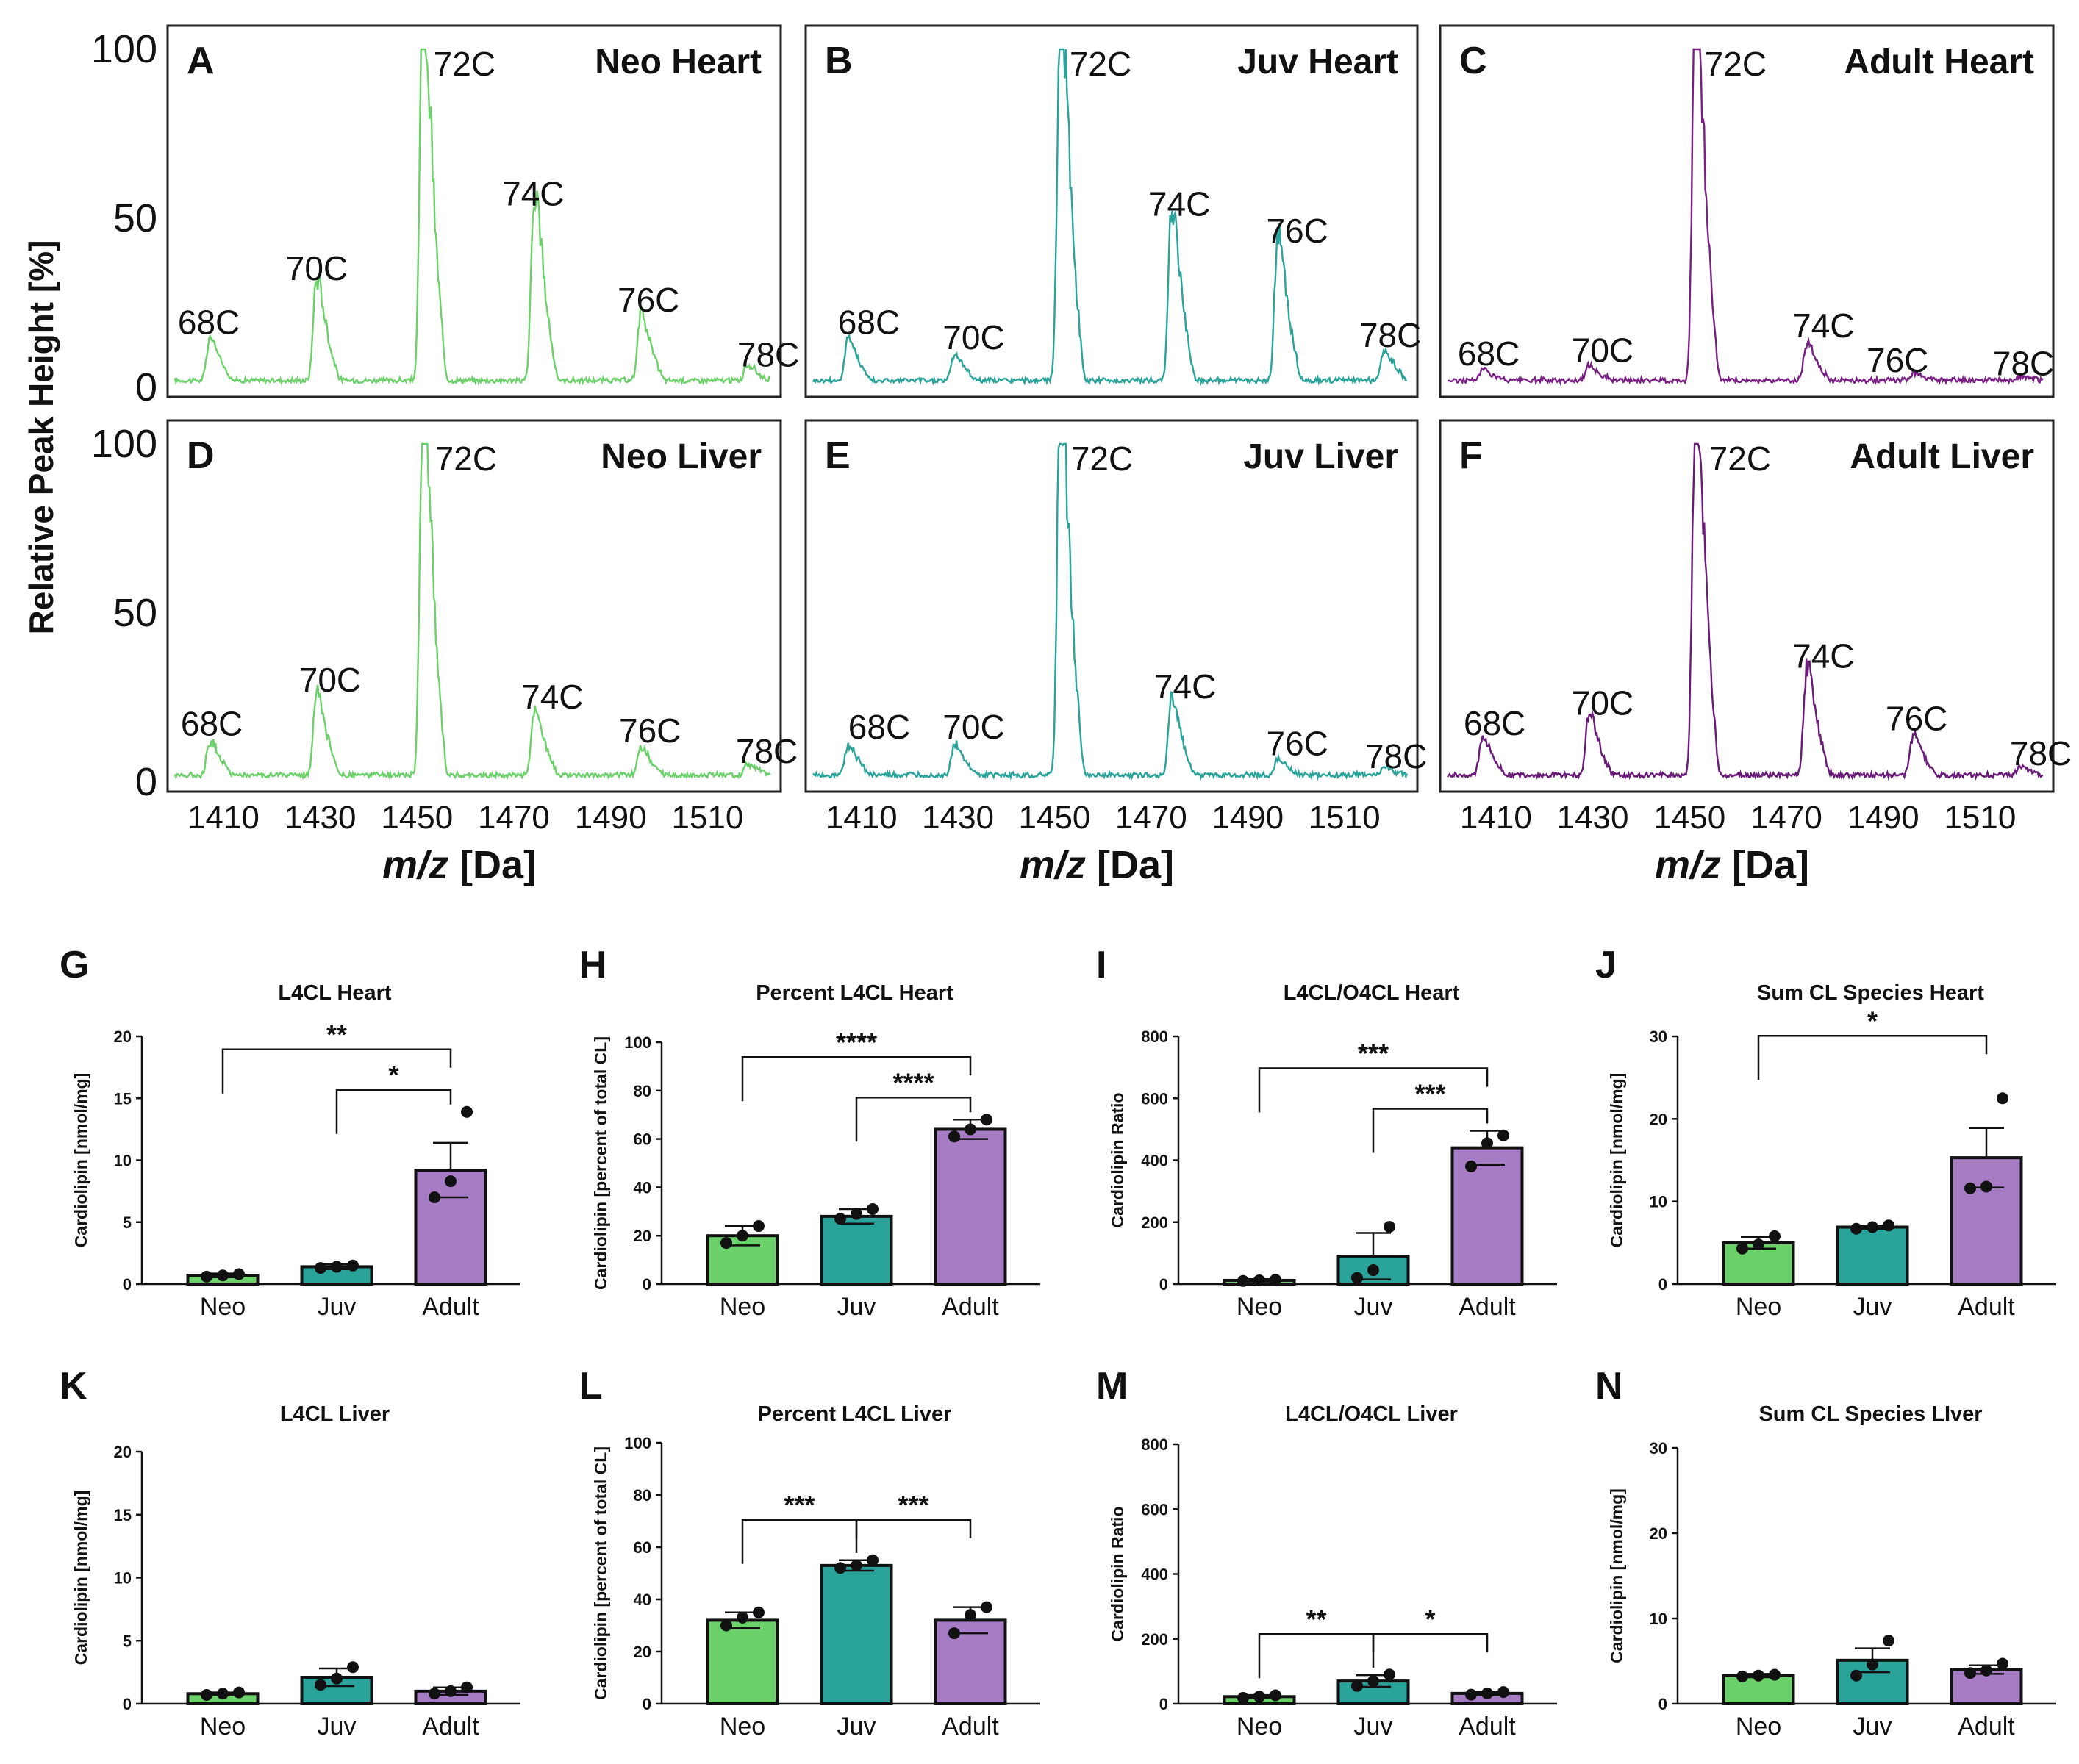 The image size is (2079, 1764). Describe the element at coordinates (1154, 1444) in the screenshot. I see `y-tick-label: 800` at that location.